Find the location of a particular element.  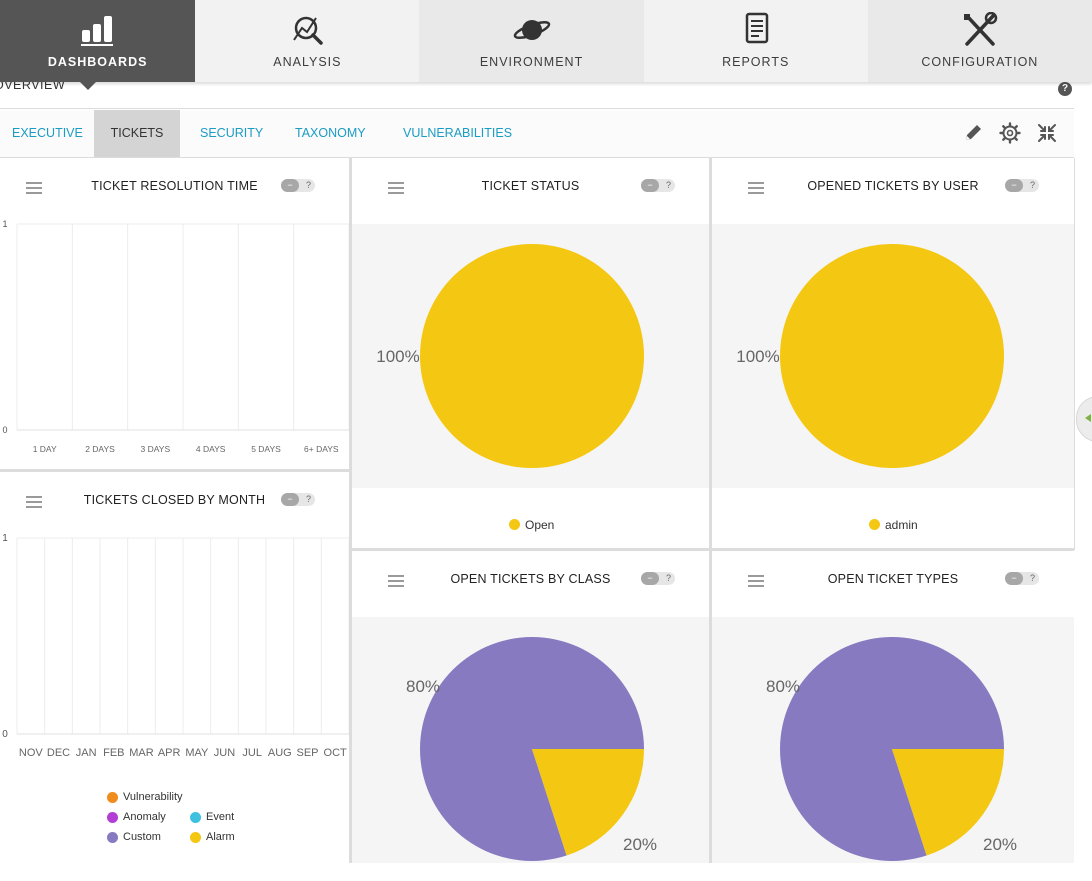

x-tick-label: DEC is located at coordinates (58, 753).